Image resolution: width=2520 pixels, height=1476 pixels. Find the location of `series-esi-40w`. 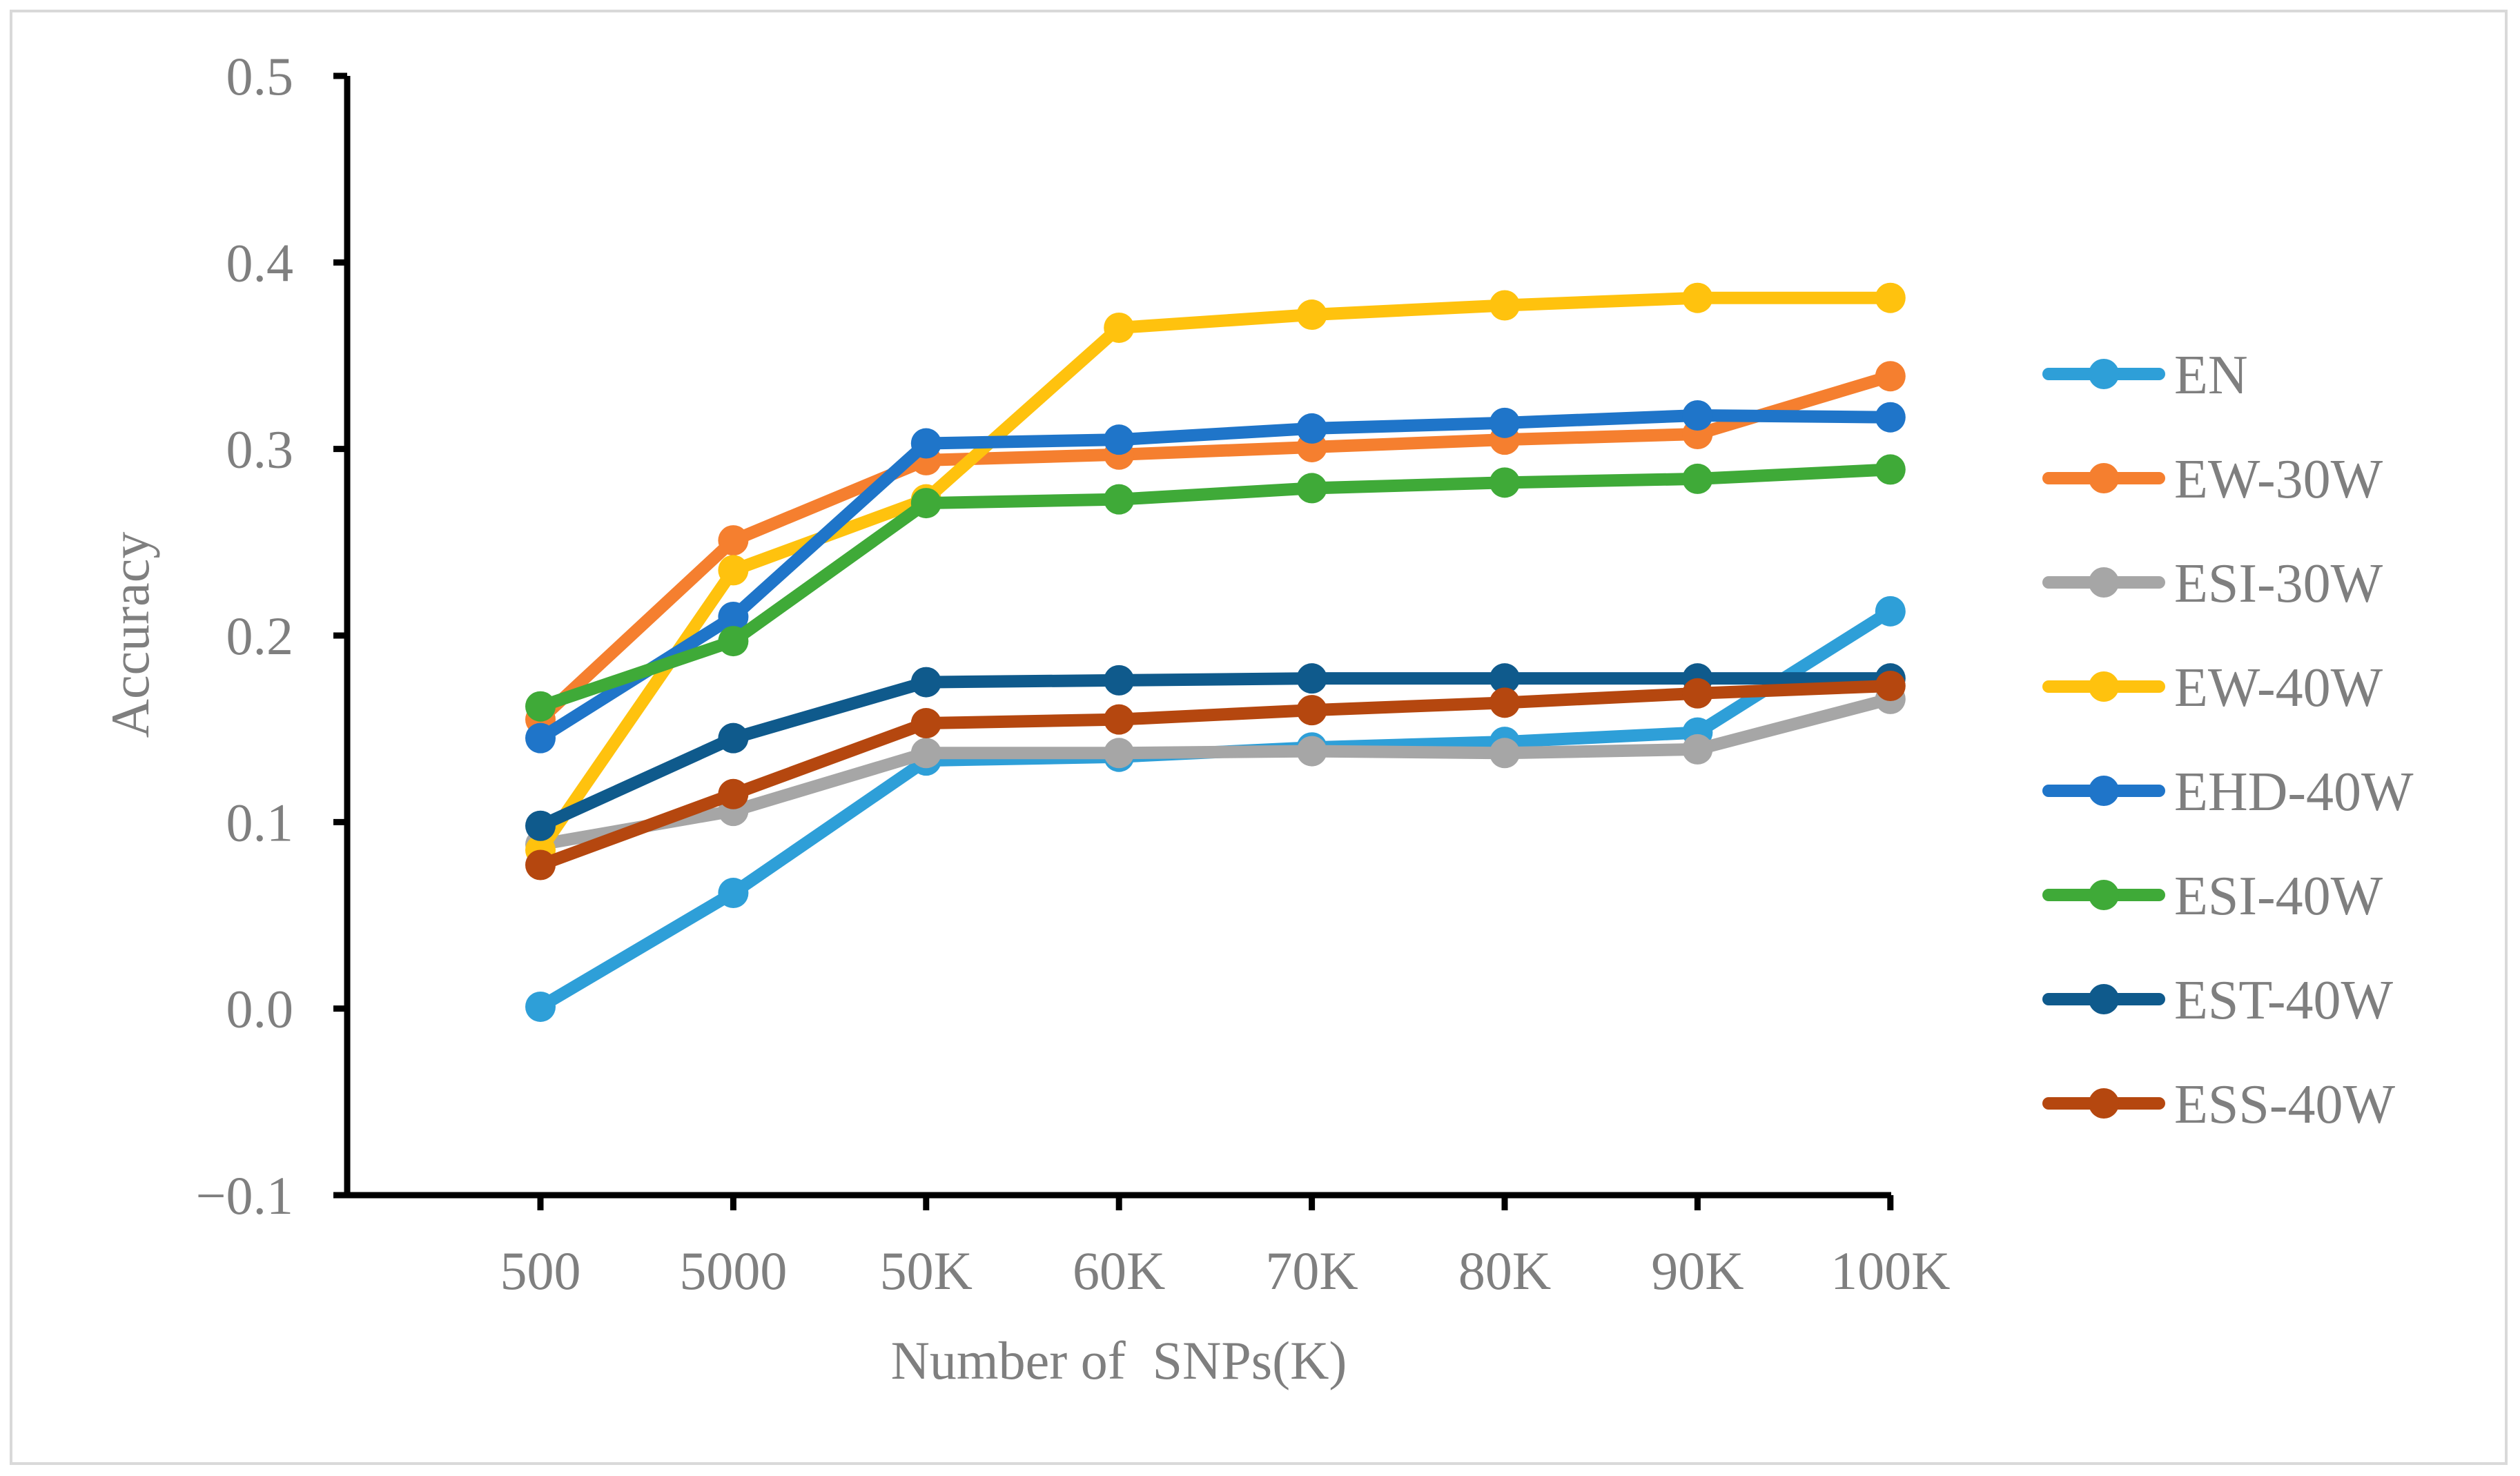

series-esi-40w is located at coordinates (1215, 588).